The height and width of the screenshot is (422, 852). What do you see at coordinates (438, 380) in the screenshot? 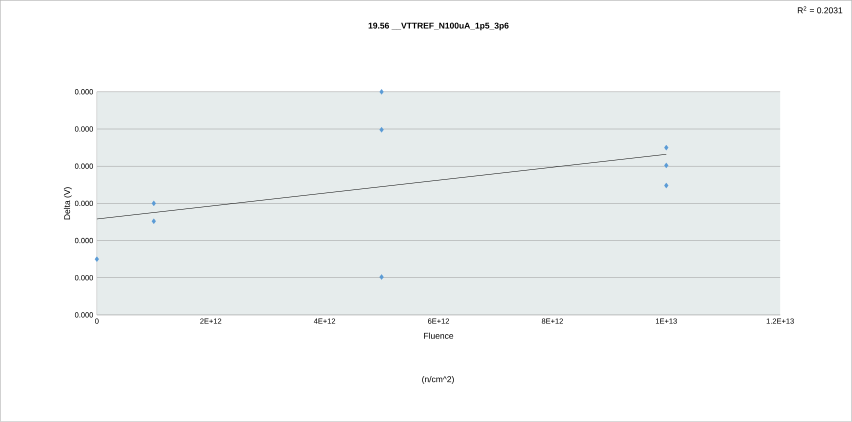
I see `text: (n/cm^2)` at bounding box center [438, 380].